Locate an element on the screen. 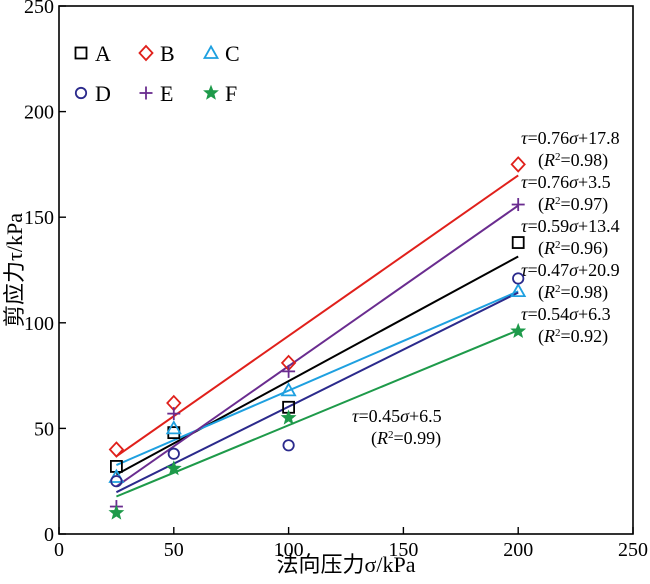  legend-marker-D is located at coordinates (81, 93).